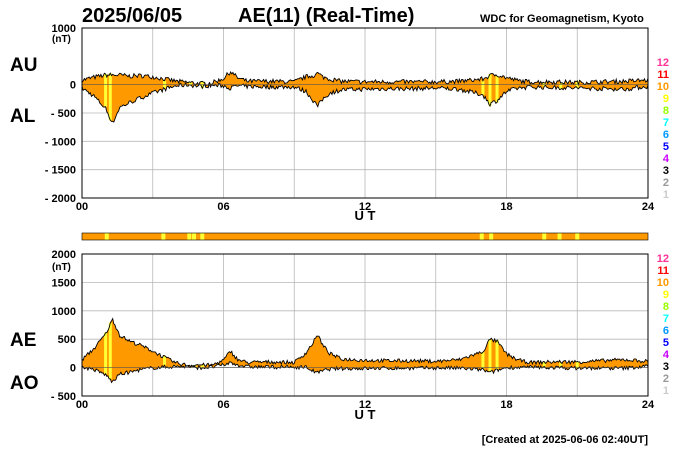  I want to click on ae-ao-y-ticks: 2000 1500 1000 500 0 - 500, so click(63, 326).